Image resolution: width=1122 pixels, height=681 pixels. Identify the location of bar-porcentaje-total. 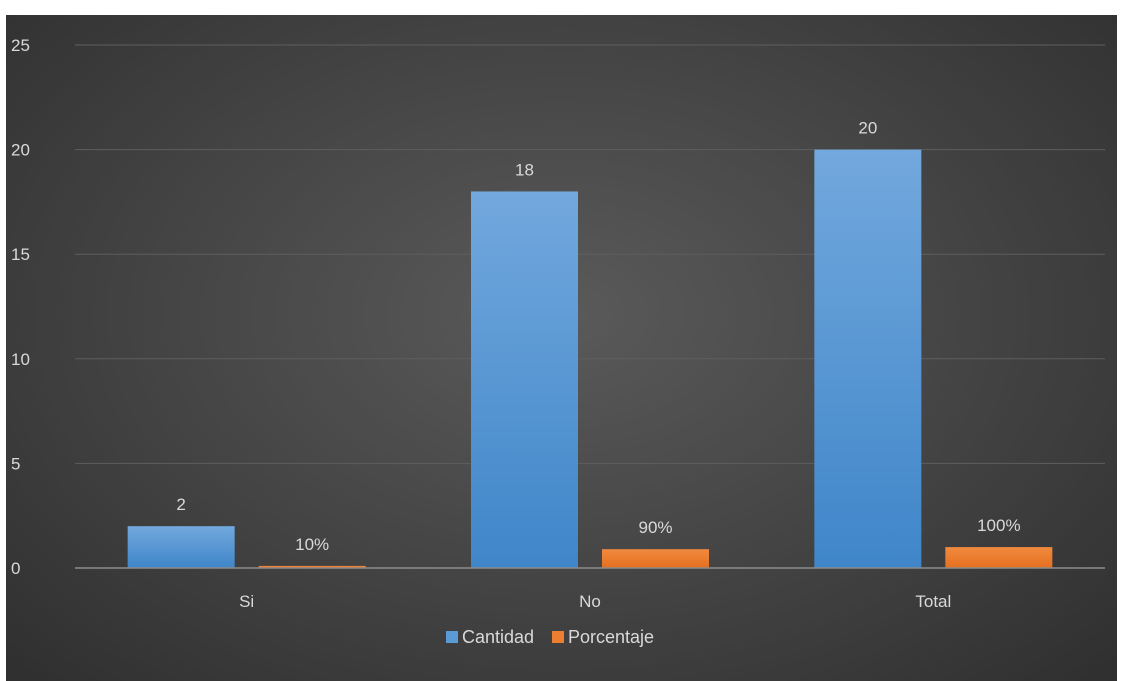
(999, 557).